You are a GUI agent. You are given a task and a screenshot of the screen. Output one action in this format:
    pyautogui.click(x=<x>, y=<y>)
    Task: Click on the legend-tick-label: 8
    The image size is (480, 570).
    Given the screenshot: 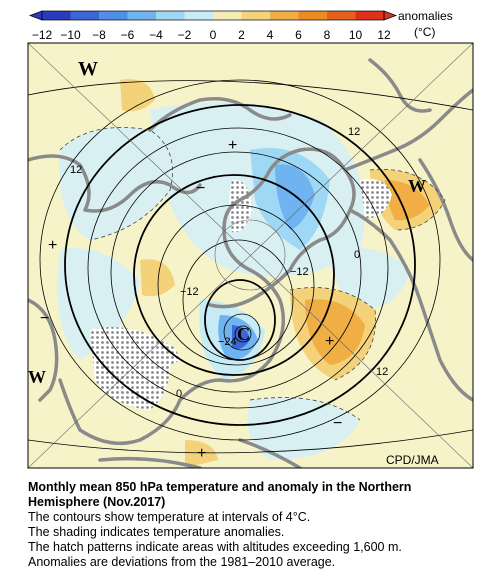 What is the action you would take?
    pyautogui.click(x=327, y=35)
    